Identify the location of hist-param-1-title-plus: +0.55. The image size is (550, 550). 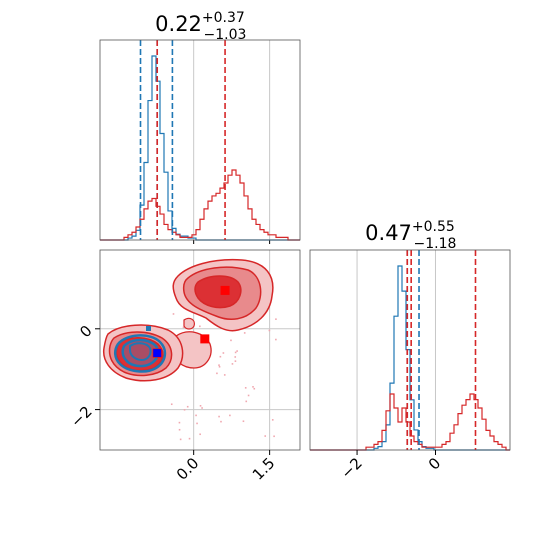
(433, 227).